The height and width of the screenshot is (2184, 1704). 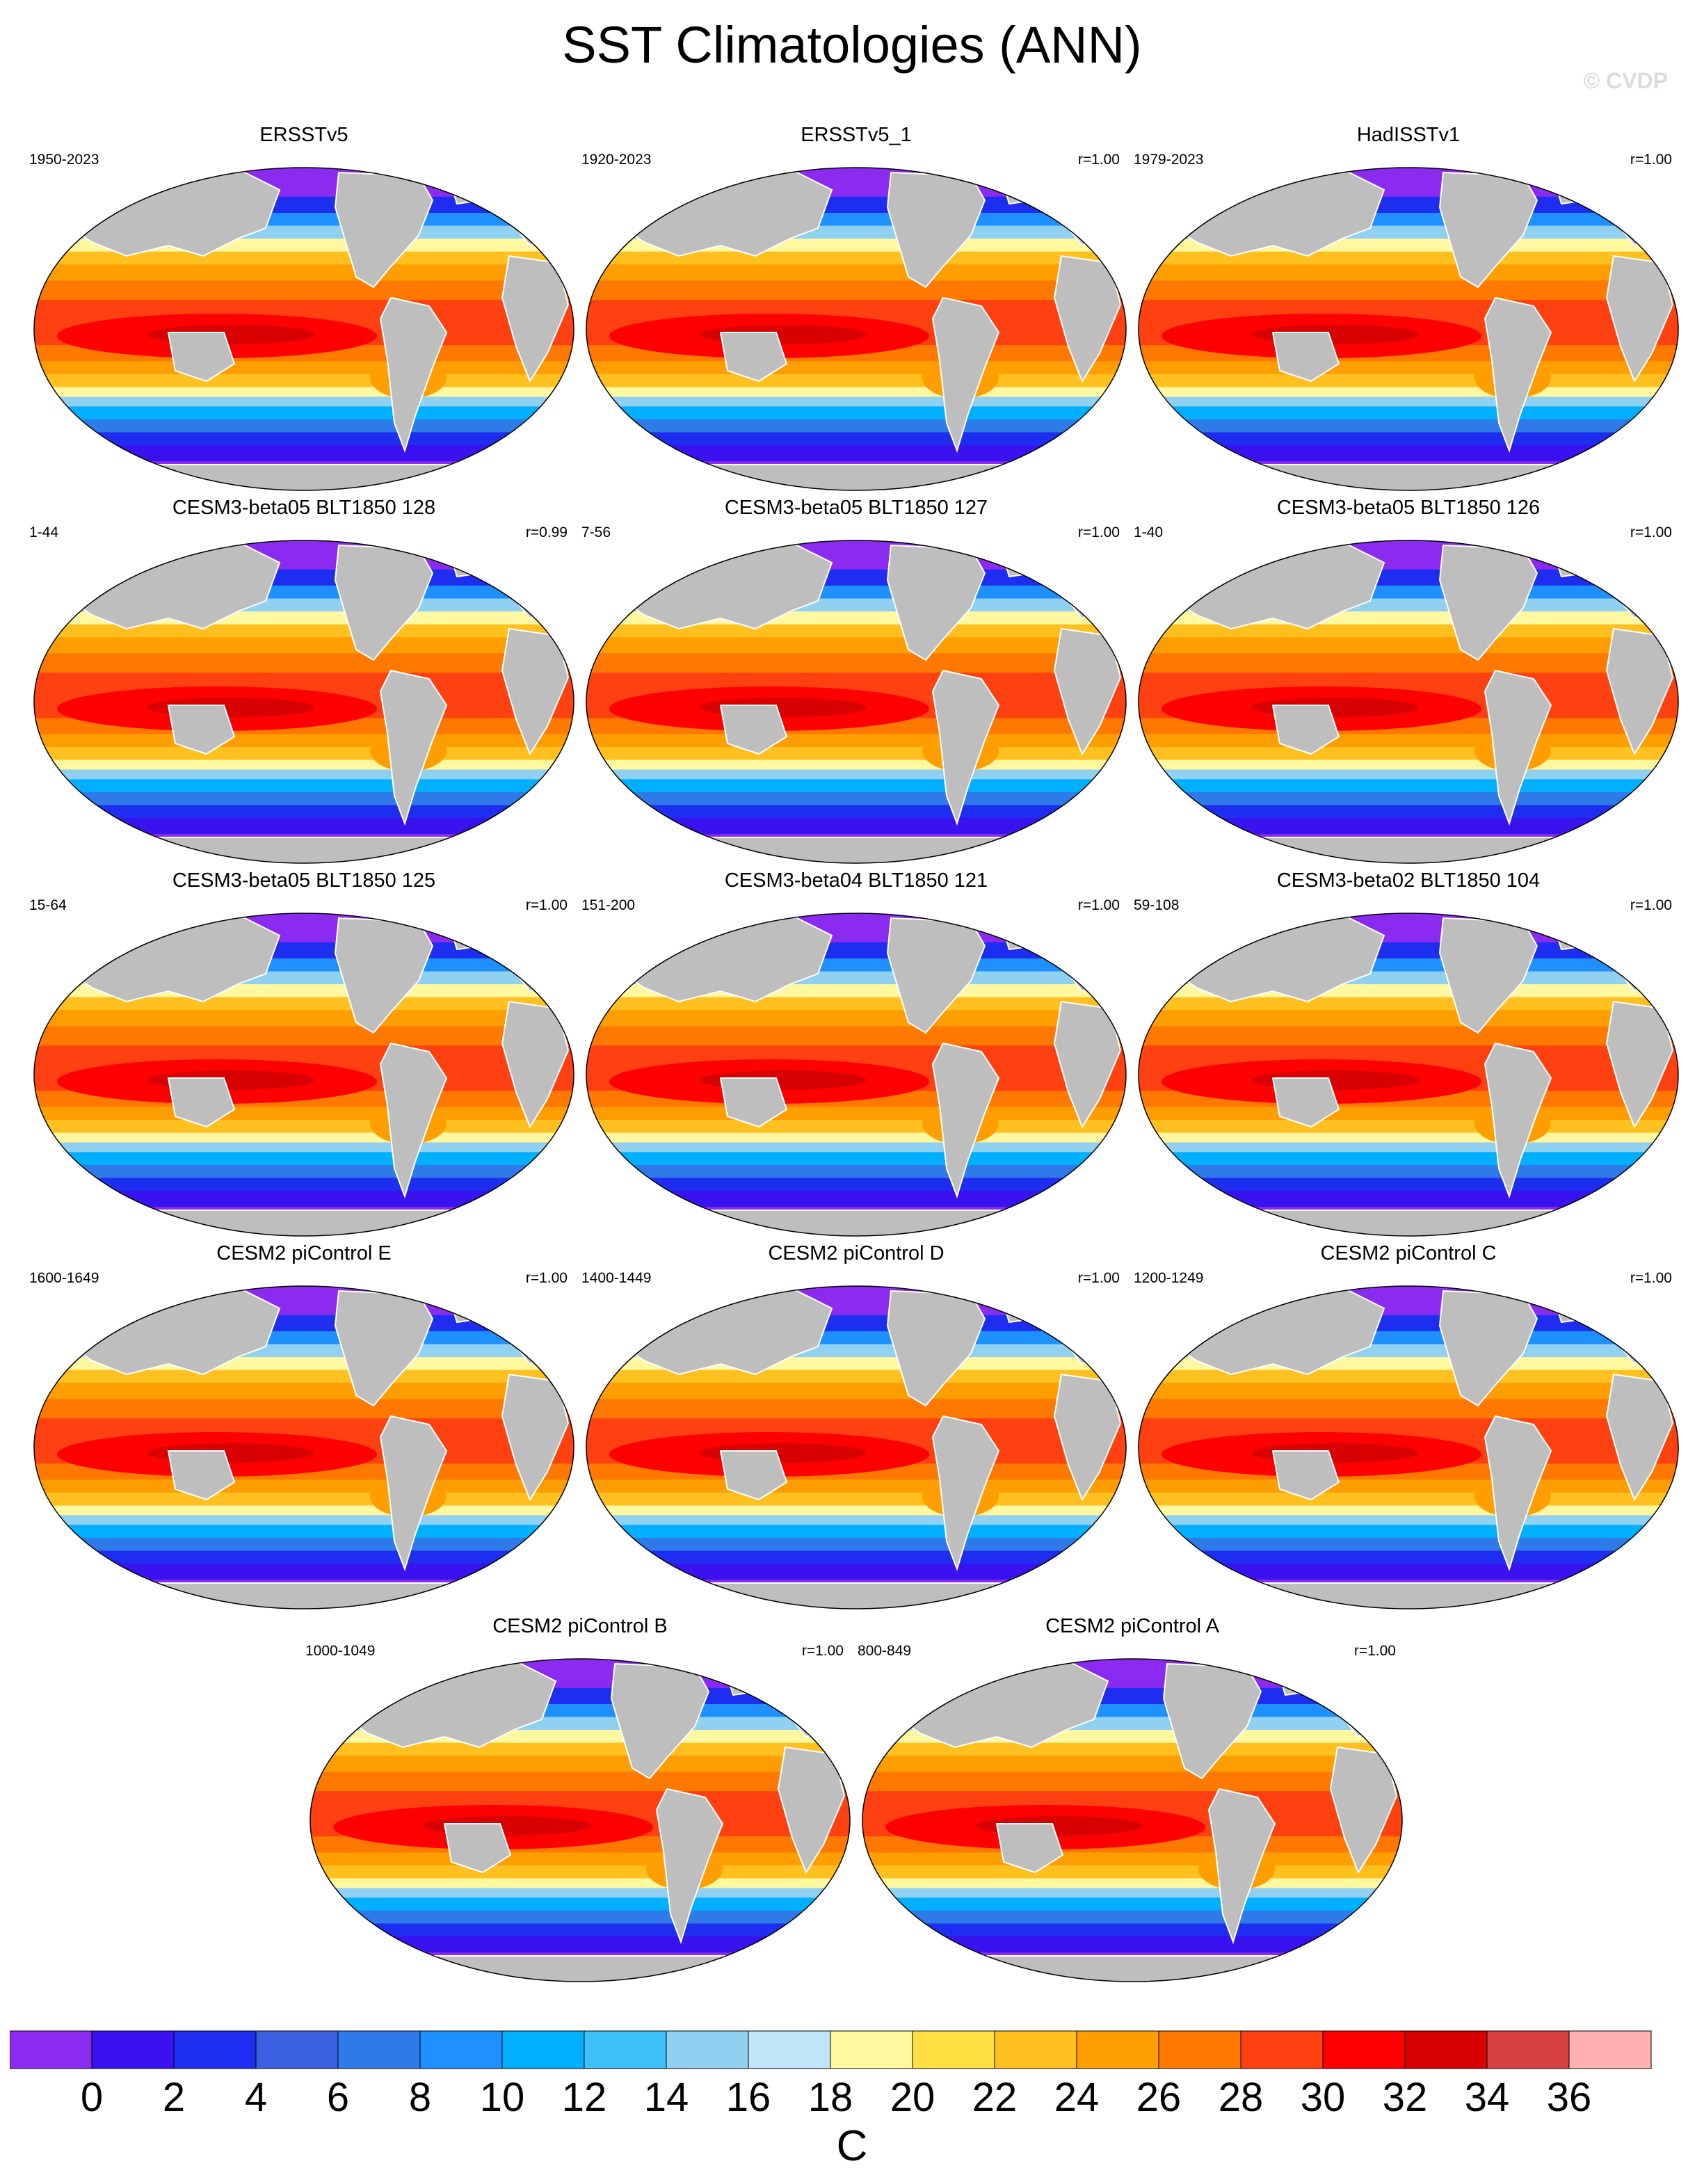 What do you see at coordinates (748, 2097) in the screenshot?
I see `colorbar-tick-label: 16` at bounding box center [748, 2097].